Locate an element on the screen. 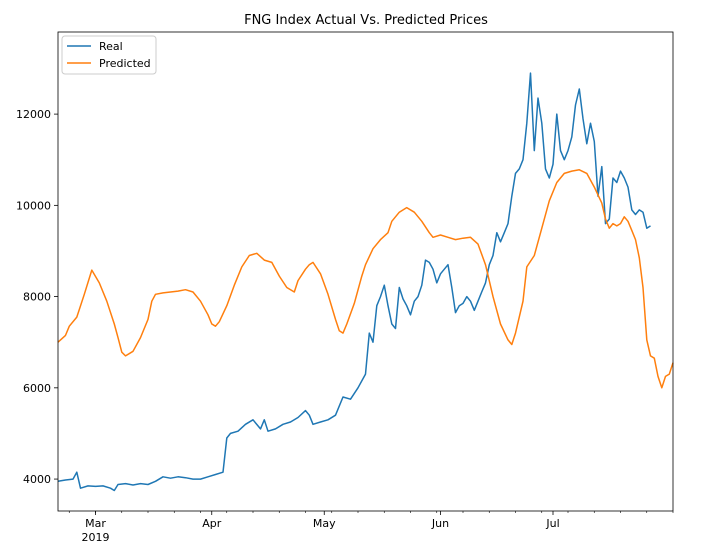 Image resolution: width=702 pixels, height=552 pixels. x-tick-label: Mar is located at coordinates (95, 523).